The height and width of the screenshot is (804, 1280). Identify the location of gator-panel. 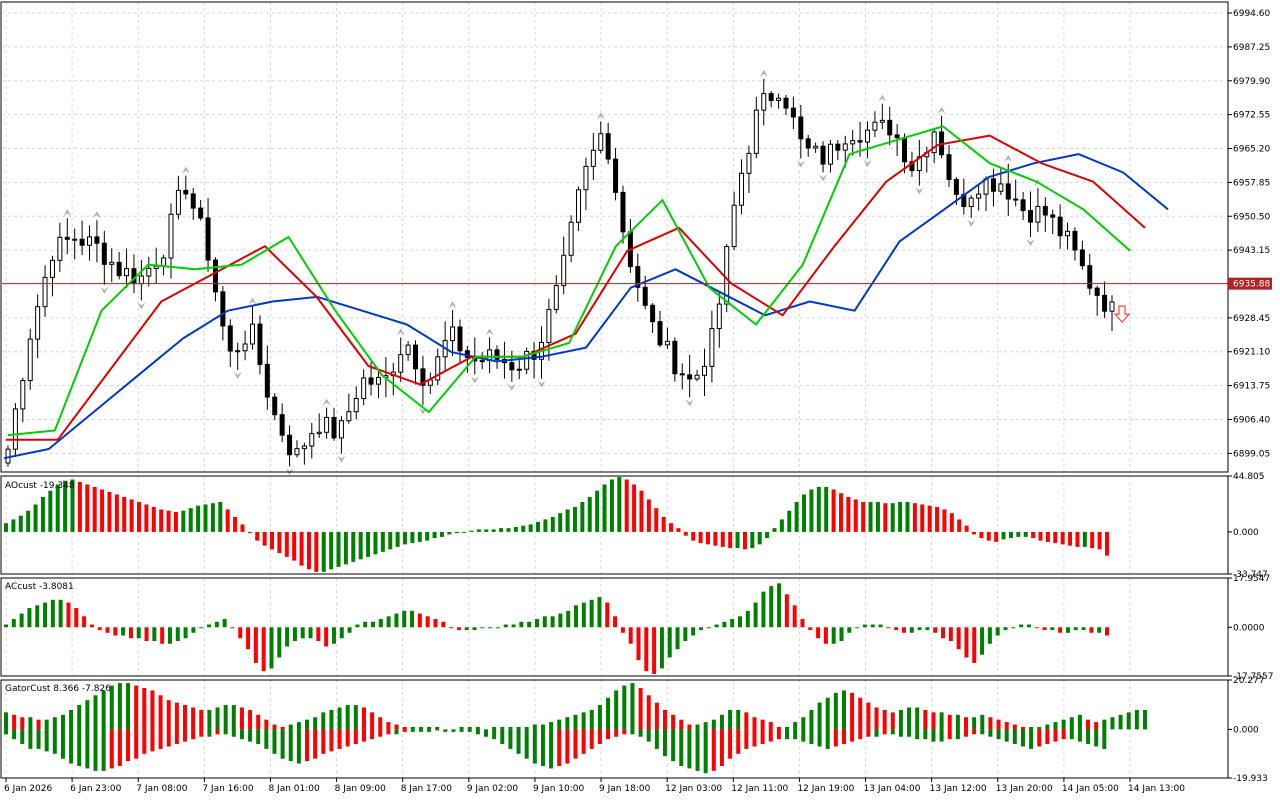
(575, 728).